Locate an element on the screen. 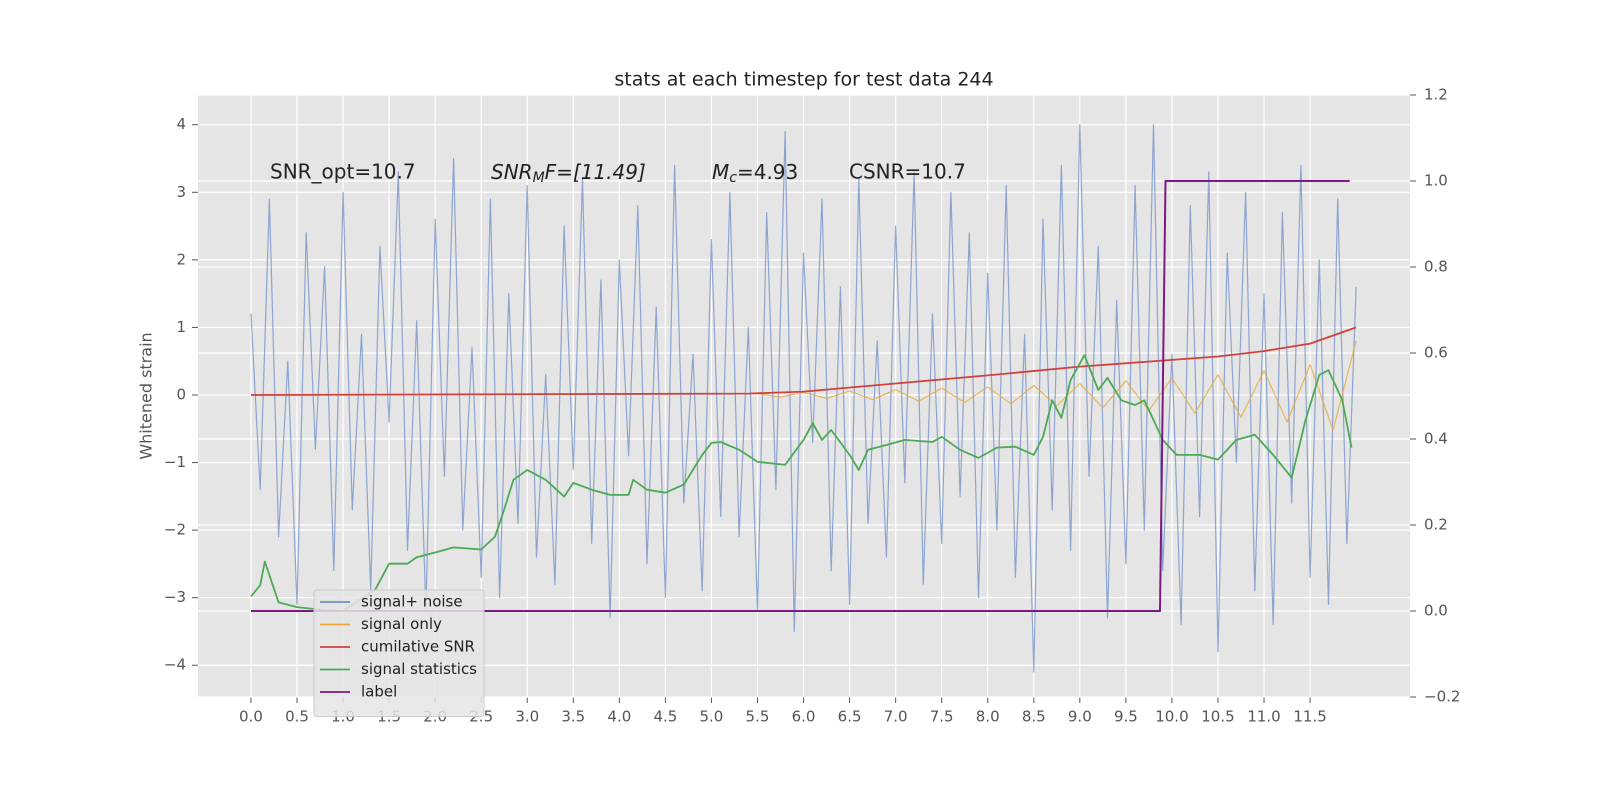 The image size is (1600, 800). legend-label: label is located at coordinates (379, 692).